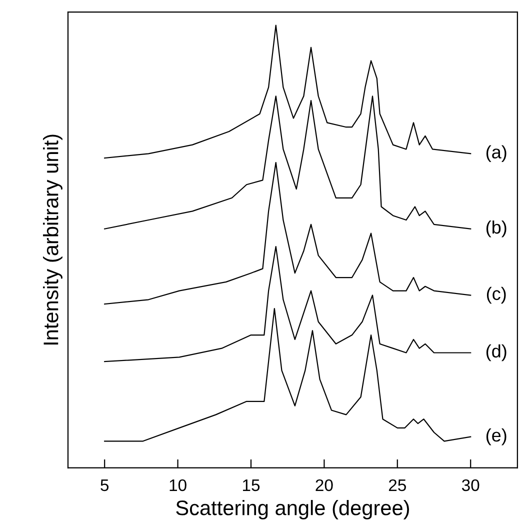 The height and width of the screenshot is (525, 519). Describe the element at coordinates (496, 229) in the screenshot. I see `series-label: (b)` at that location.